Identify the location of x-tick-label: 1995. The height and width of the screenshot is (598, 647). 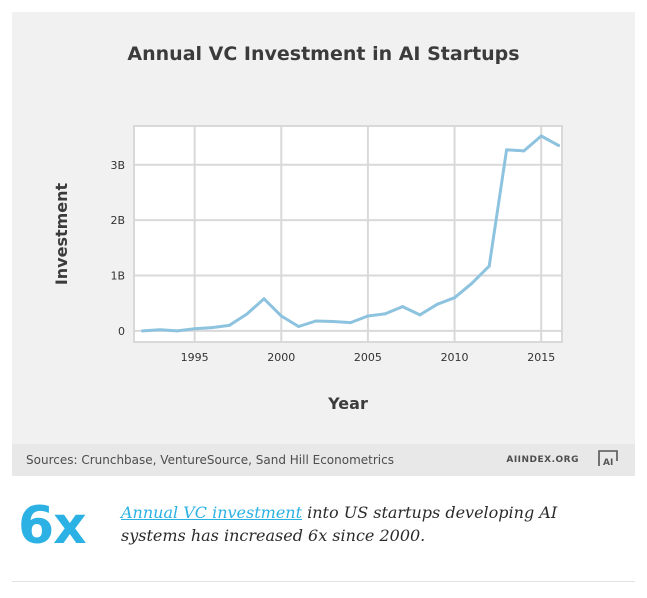
(195, 357).